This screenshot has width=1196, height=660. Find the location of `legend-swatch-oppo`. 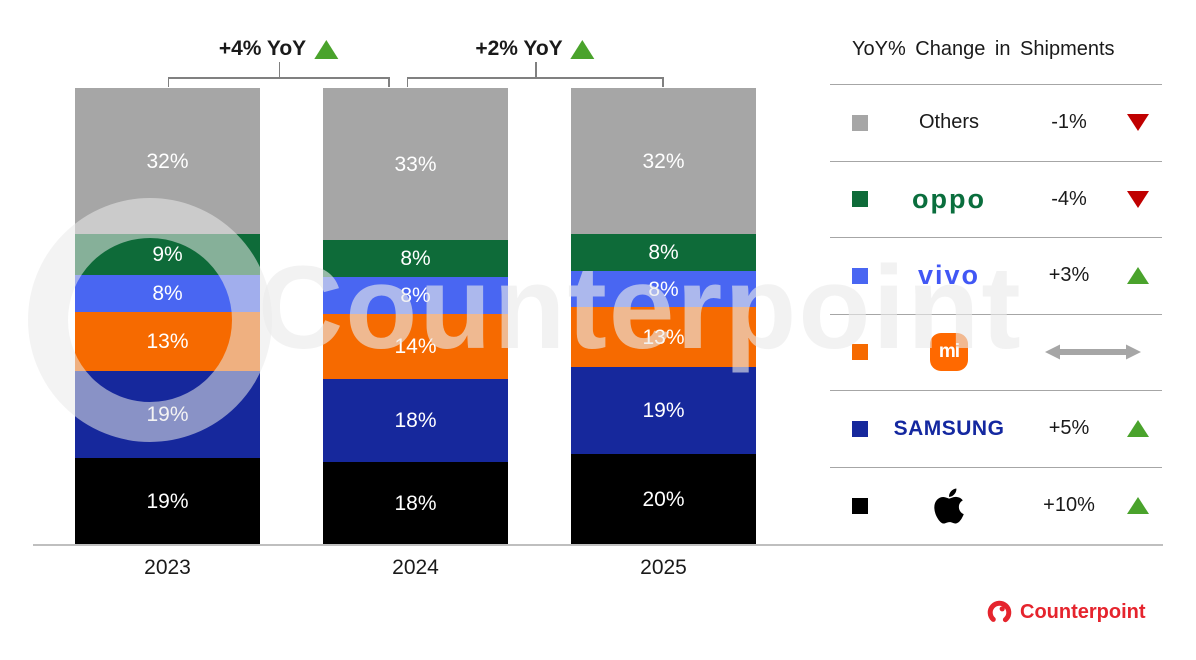

legend-swatch-oppo is located at coordinates (860, 199).